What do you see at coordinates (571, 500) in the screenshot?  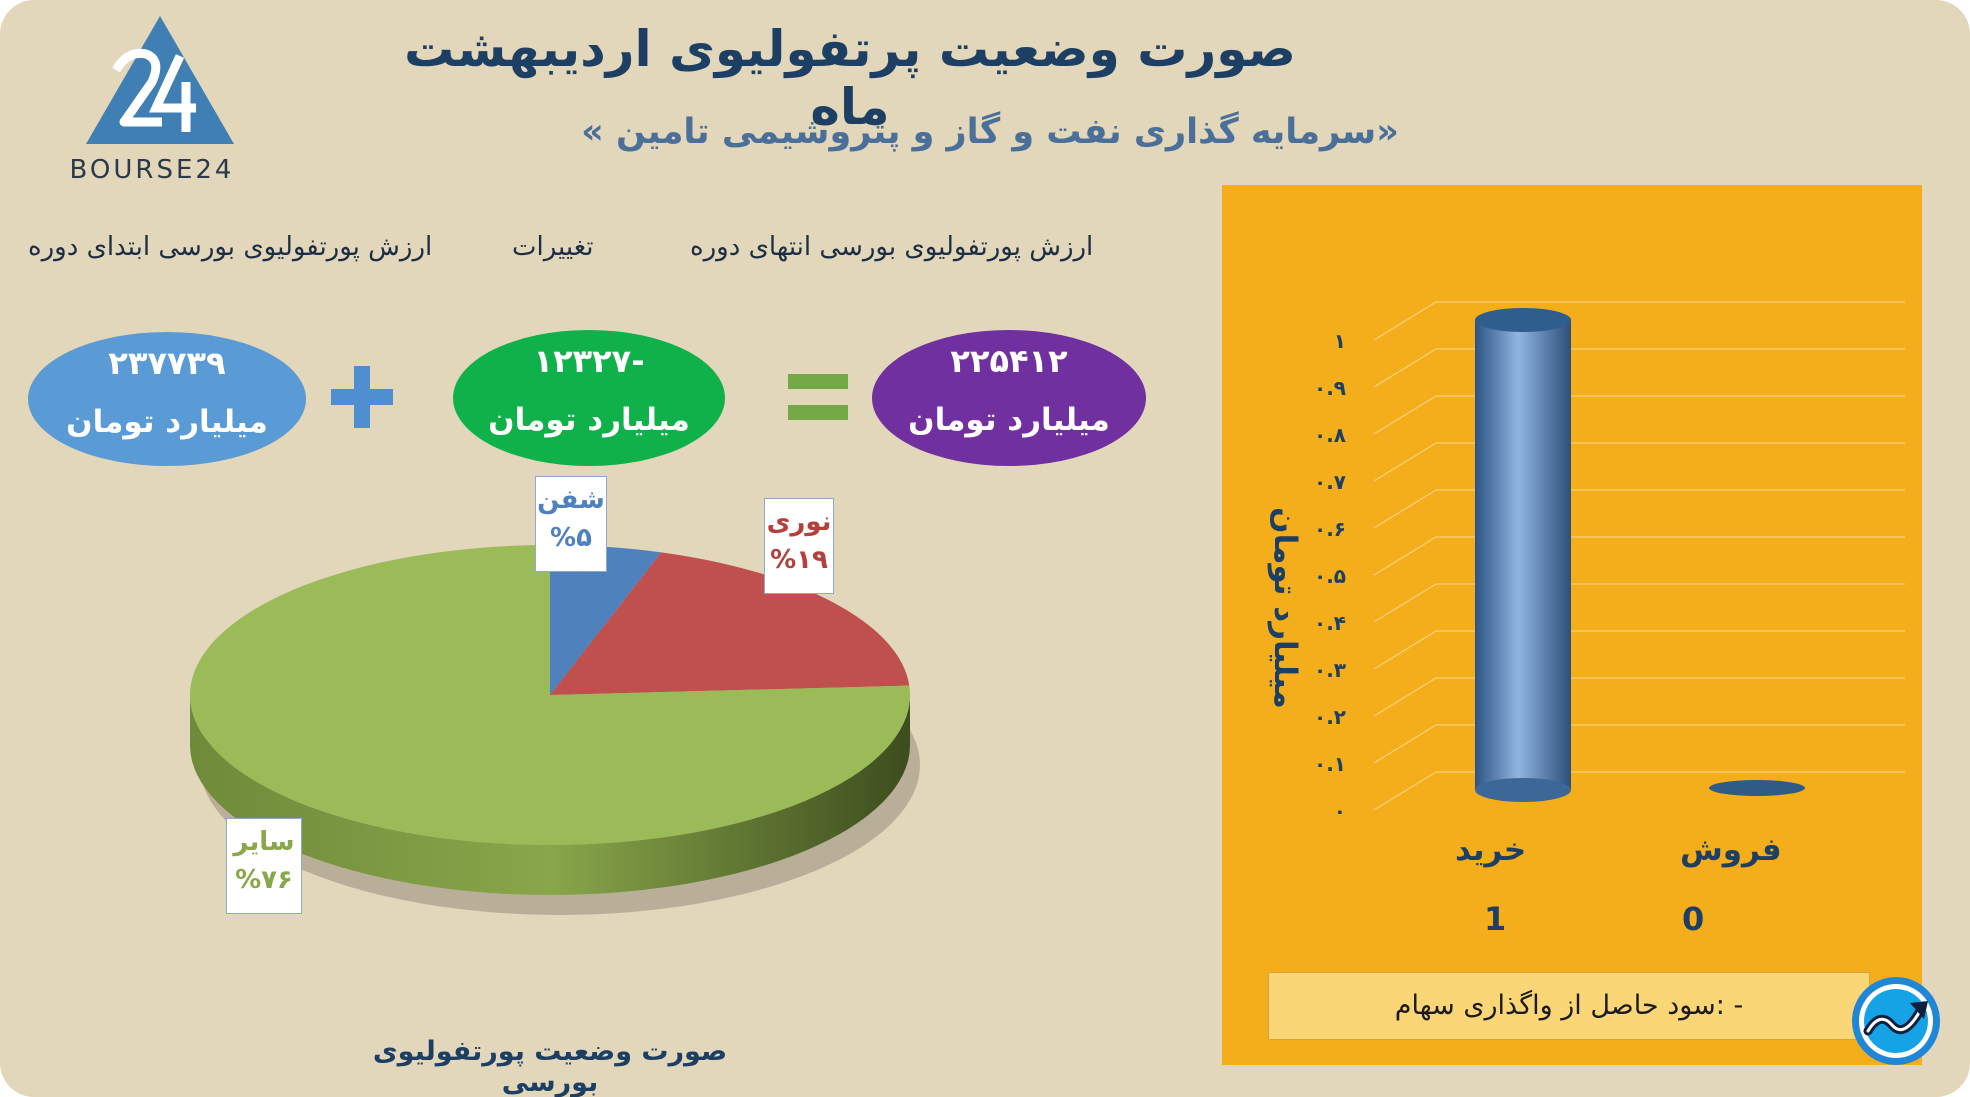 I see `pie-label-shafan-name: شفن` at bounding box center [571, 500].